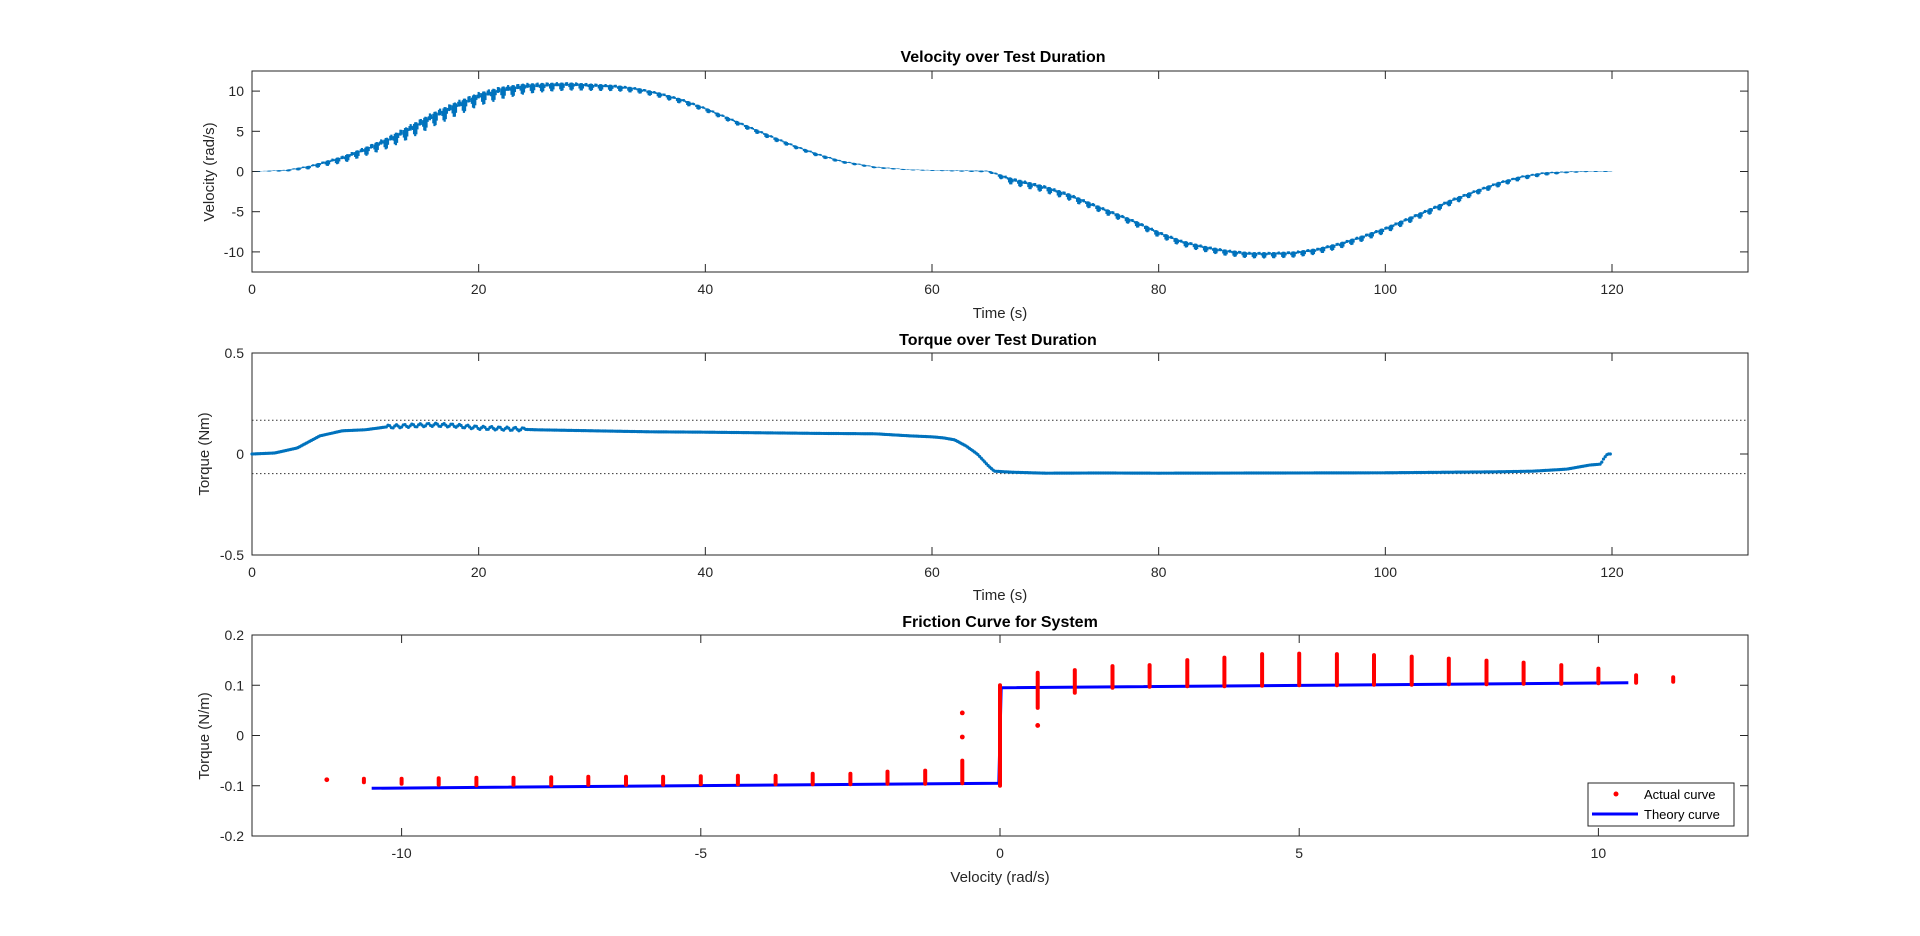 The image size is (1920, 936). I want to click on y-axis-label: Torque (N/m), so click(204, 736).